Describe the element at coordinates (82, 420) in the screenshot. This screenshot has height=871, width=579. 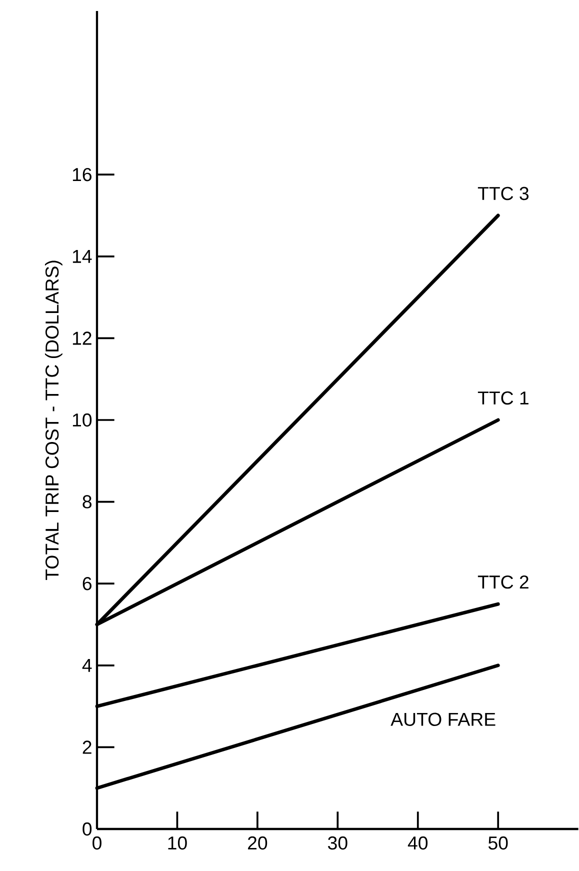
I see `y-tick-label: 10` at that location.